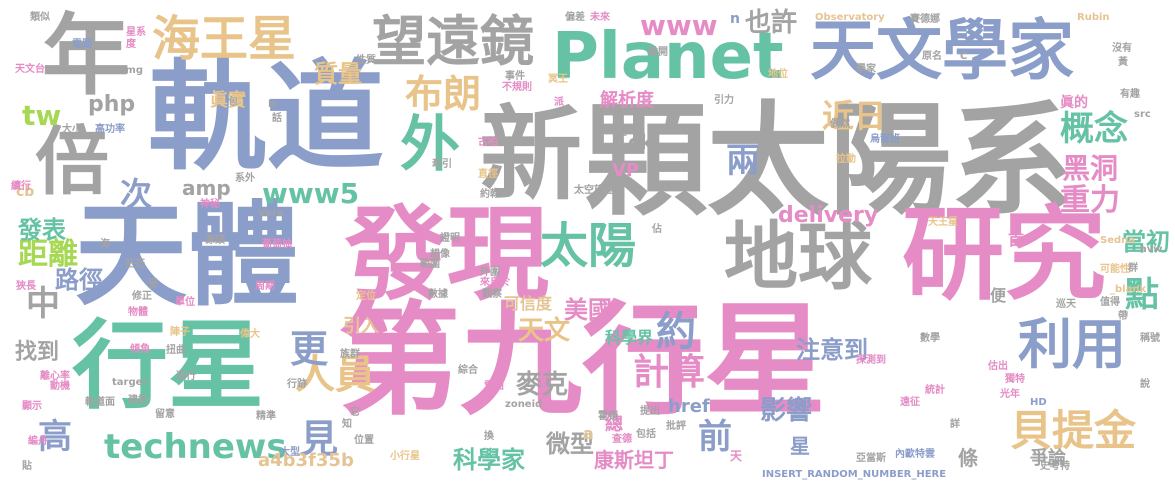  I want to click on word: 獨特, so click(1015, 380).